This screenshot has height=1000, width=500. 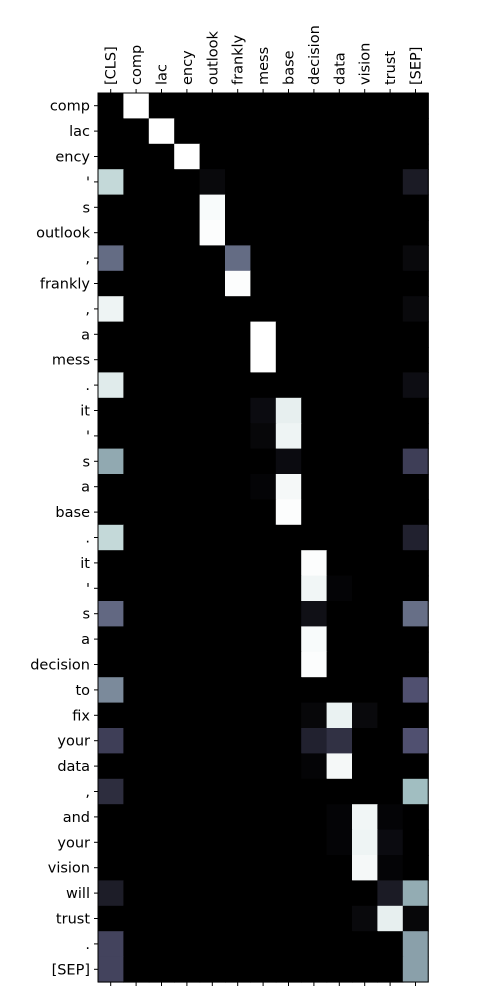 What do you see at coordinates (86, 615) in the screenshot?
I see `y-tick-label: s` at bounding box center [86, 615].